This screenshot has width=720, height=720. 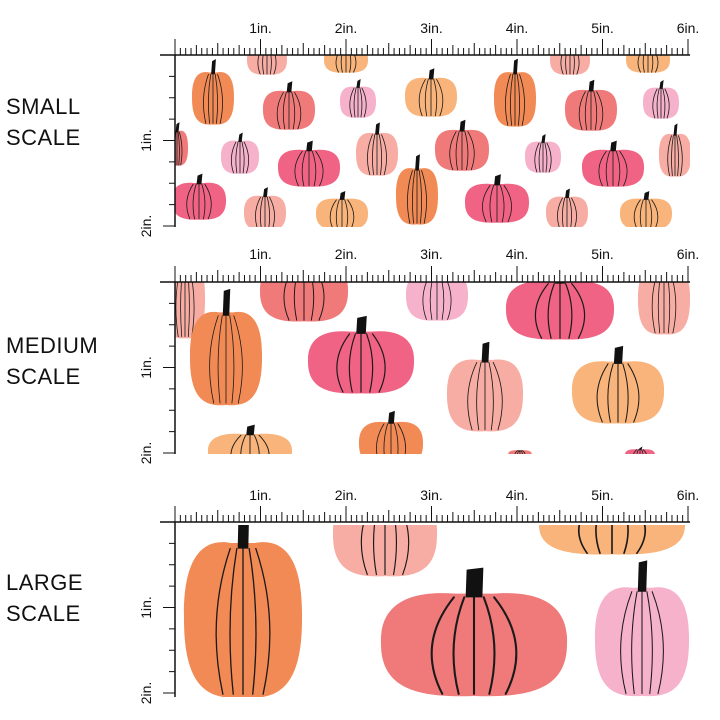 What do you see at coordinates (52, 345) in the screenshot?
I see `medium-scale-label-line-1: MEDIUM` at bounding box center [52, 345].